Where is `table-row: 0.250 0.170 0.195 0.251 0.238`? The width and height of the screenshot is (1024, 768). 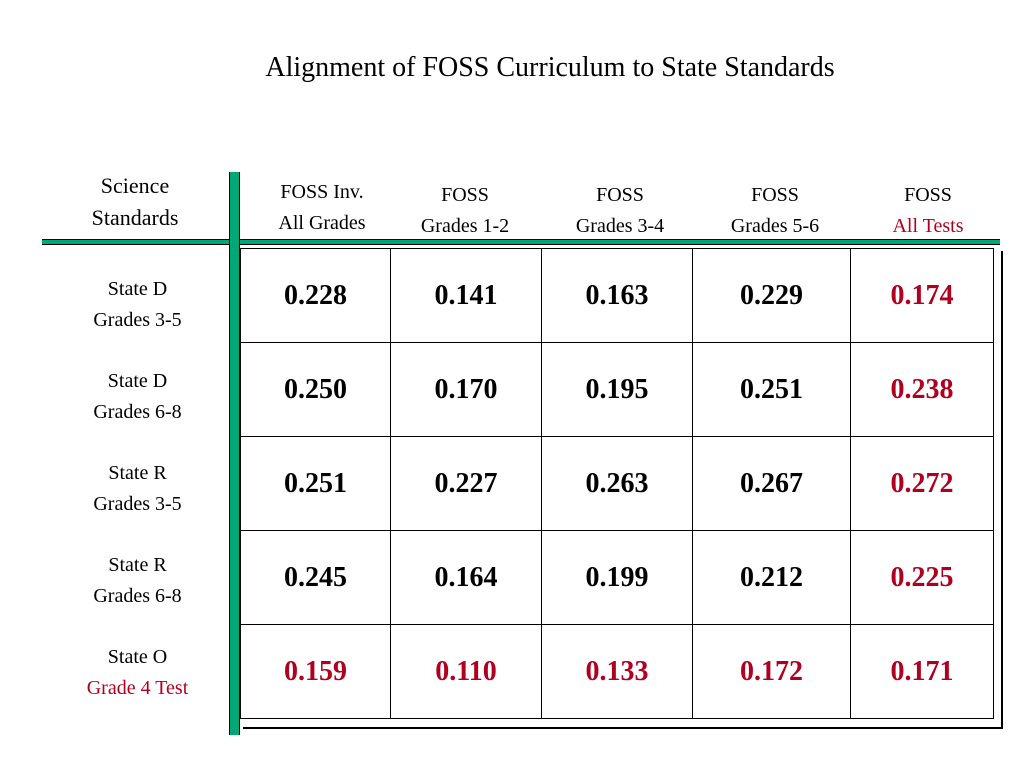 table-row: 0.250 0.170 0.195 0.251 0.238 is located at coordinates (617, 389).